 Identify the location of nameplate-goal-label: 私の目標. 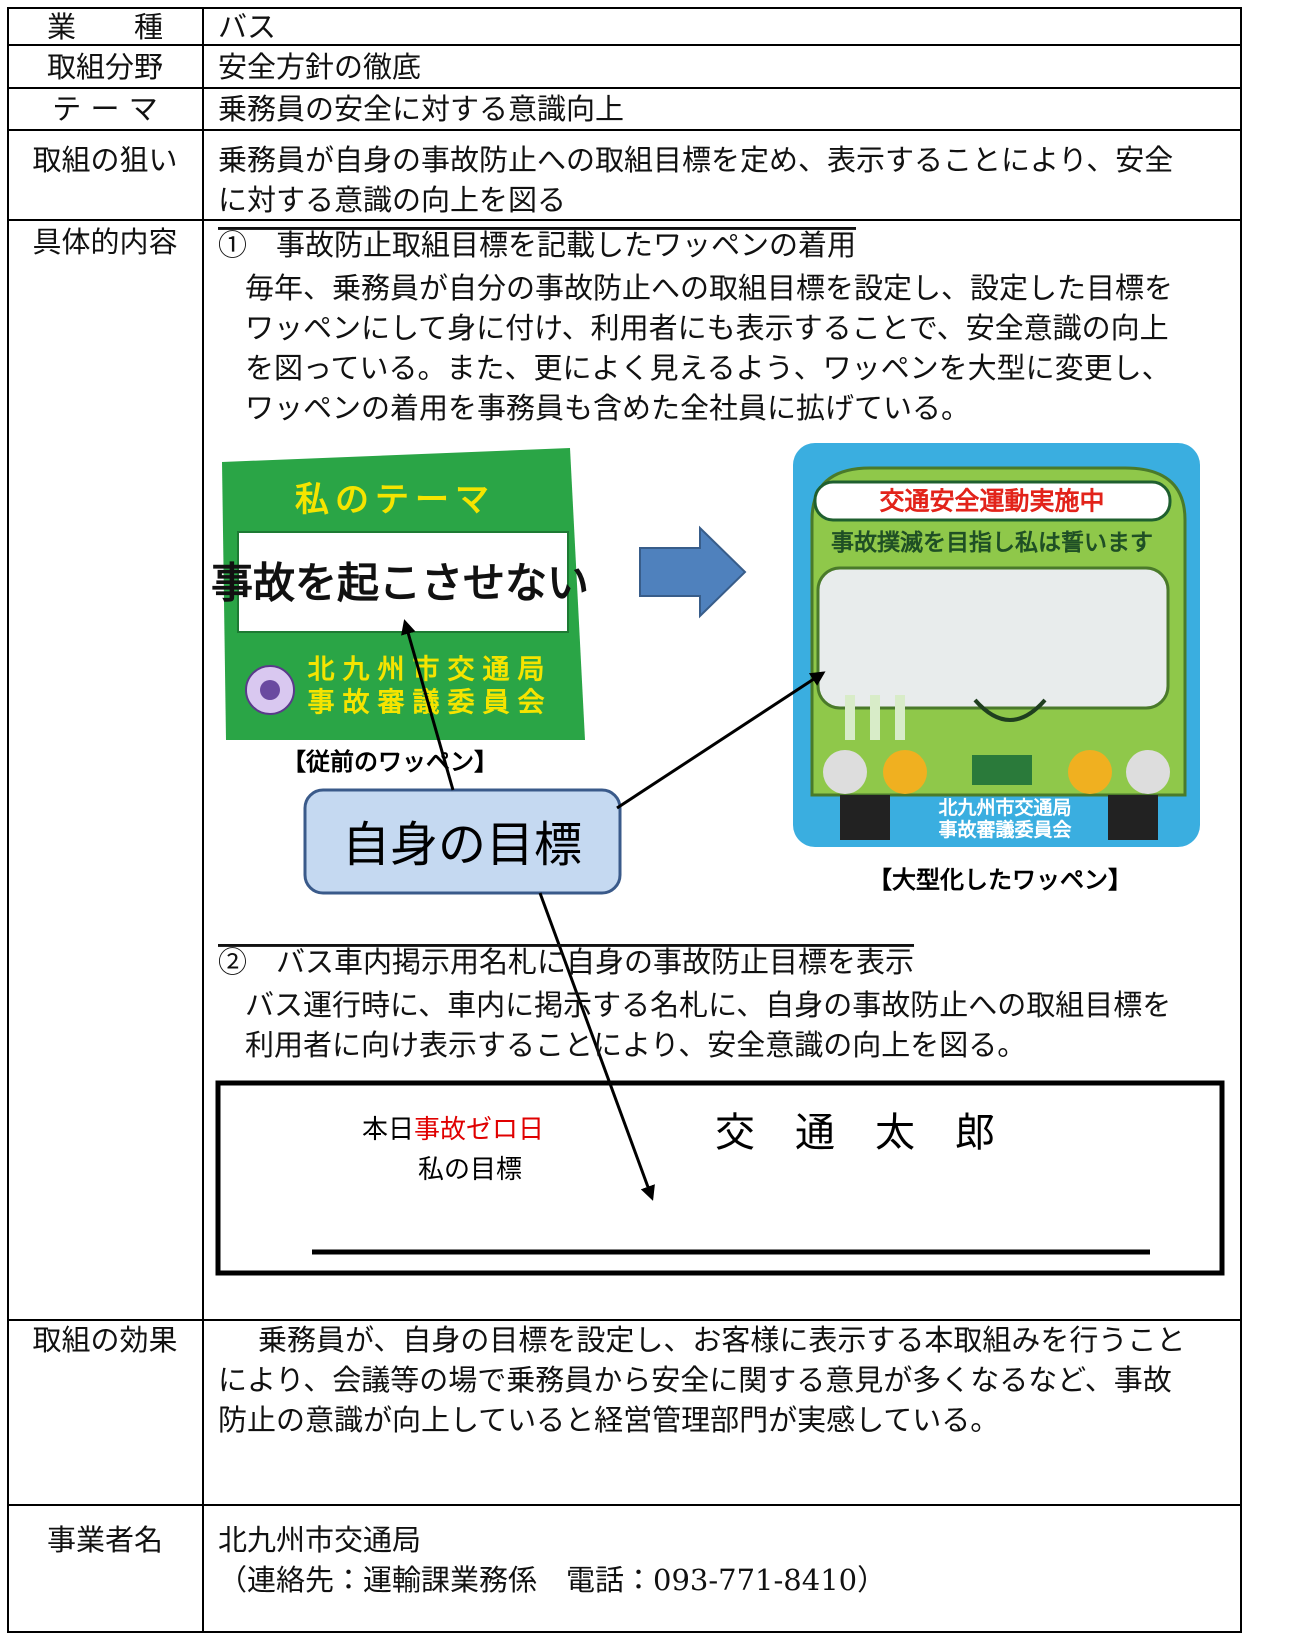
(470, 1170).